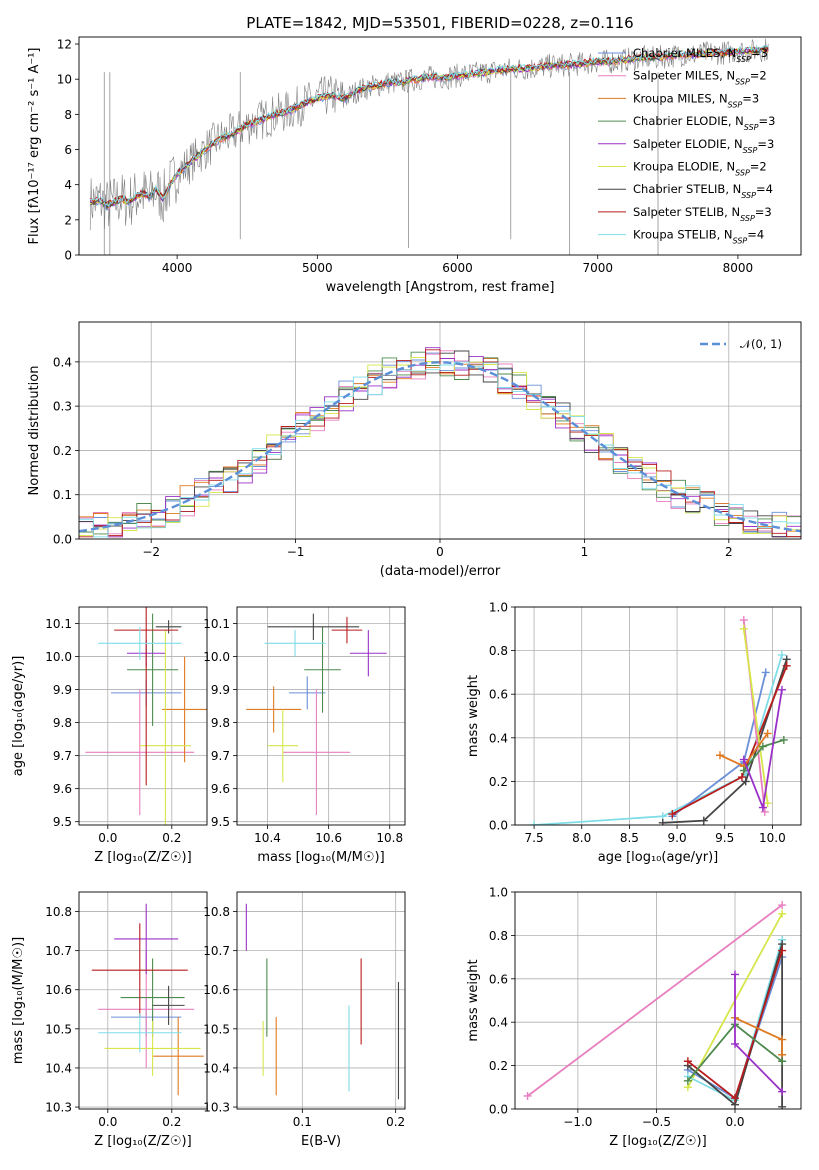 This screenshot has width=819, height=1170. Describe the element at coordinates (440, 447) in the screenshot. I see `normal-curve` at that location.